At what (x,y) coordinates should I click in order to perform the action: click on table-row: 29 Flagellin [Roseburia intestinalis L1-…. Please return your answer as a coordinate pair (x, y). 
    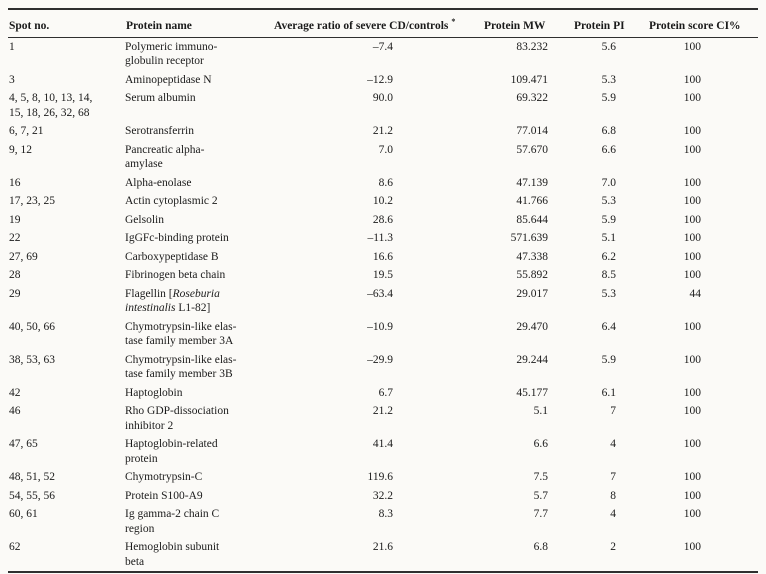
    Looking at the image, I should click on (383, 301).